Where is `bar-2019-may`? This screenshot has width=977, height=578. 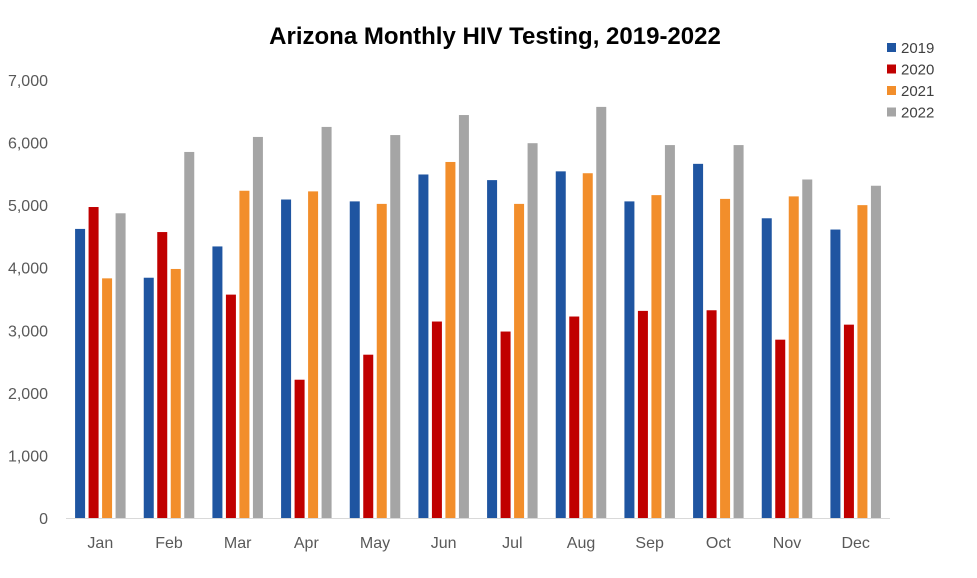 bar-2019-may is located at coordinates (354, 360).